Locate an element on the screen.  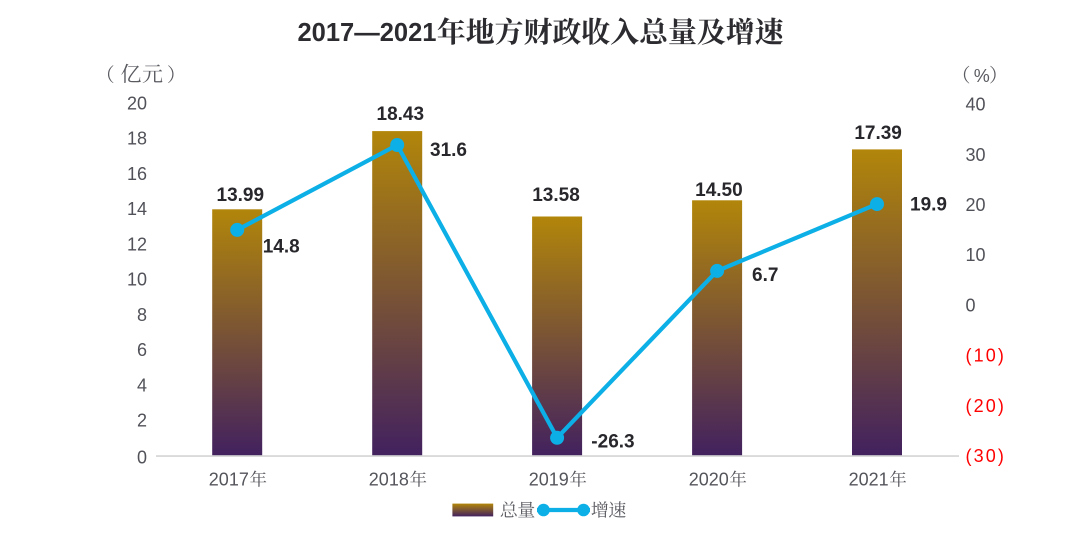
svg-text: 2020 is located at coordinates (709, 480).